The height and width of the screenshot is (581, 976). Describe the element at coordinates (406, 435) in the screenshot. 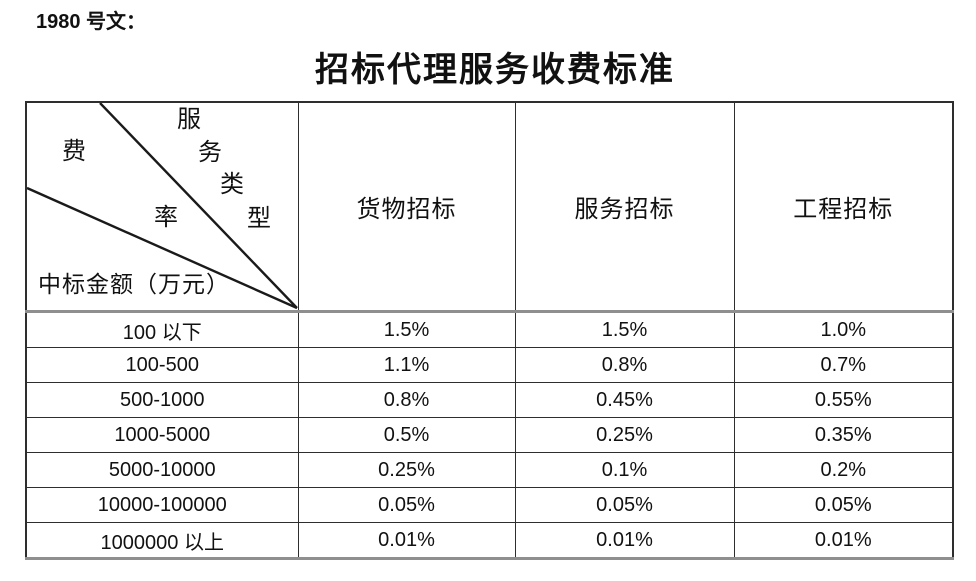

I see `rate-cell: 0.5%` at that location.